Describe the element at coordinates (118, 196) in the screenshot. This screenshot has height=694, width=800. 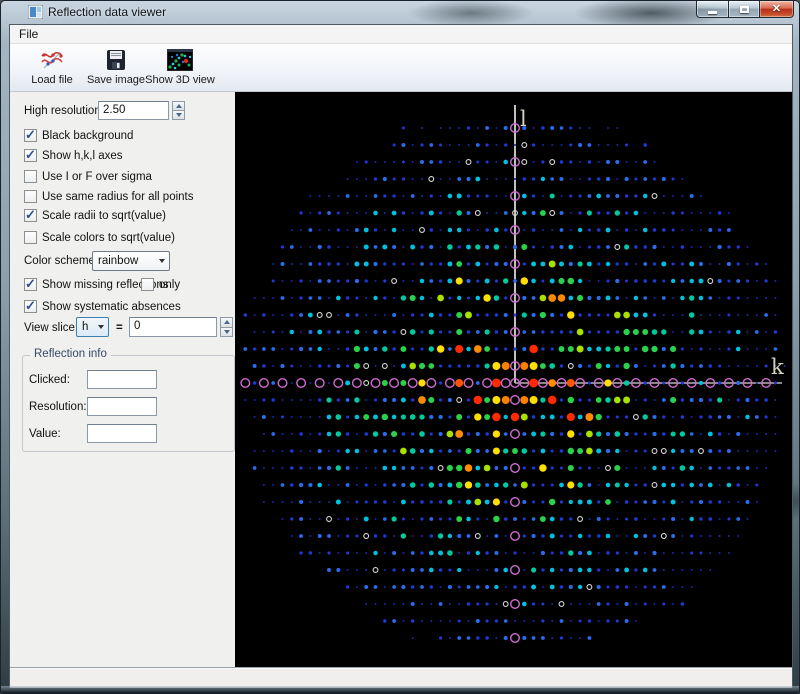
I see `same-radius-label: Use same radius for all points` at that location.